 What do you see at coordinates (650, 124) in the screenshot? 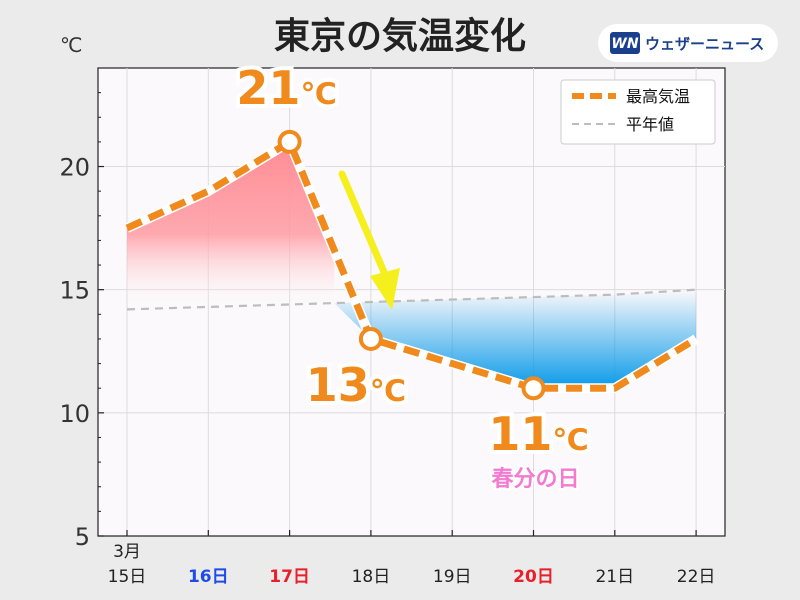
I see `legend-normal-label: 平年値` at bounding box center [650, 124].